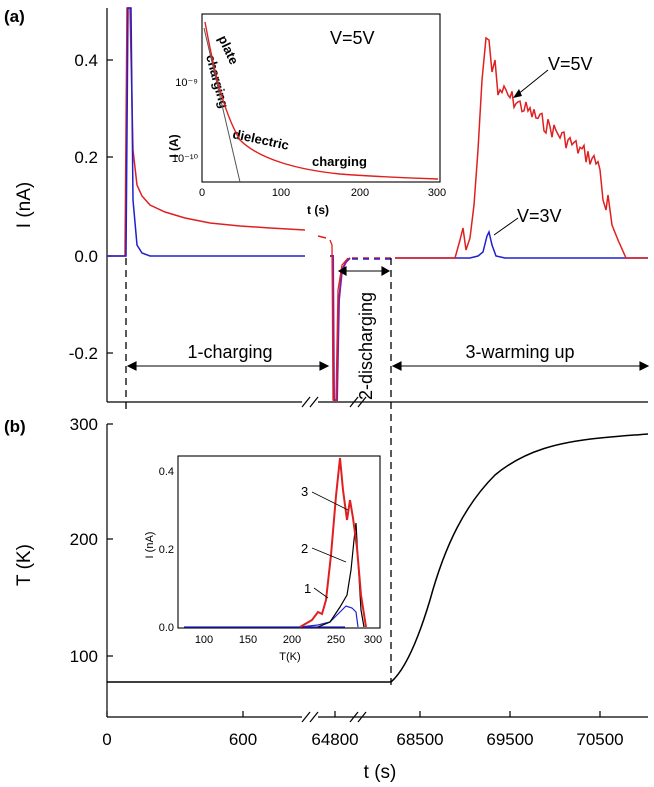  I want to click on annotation-warming: 3-warming up, so click(519, 352).